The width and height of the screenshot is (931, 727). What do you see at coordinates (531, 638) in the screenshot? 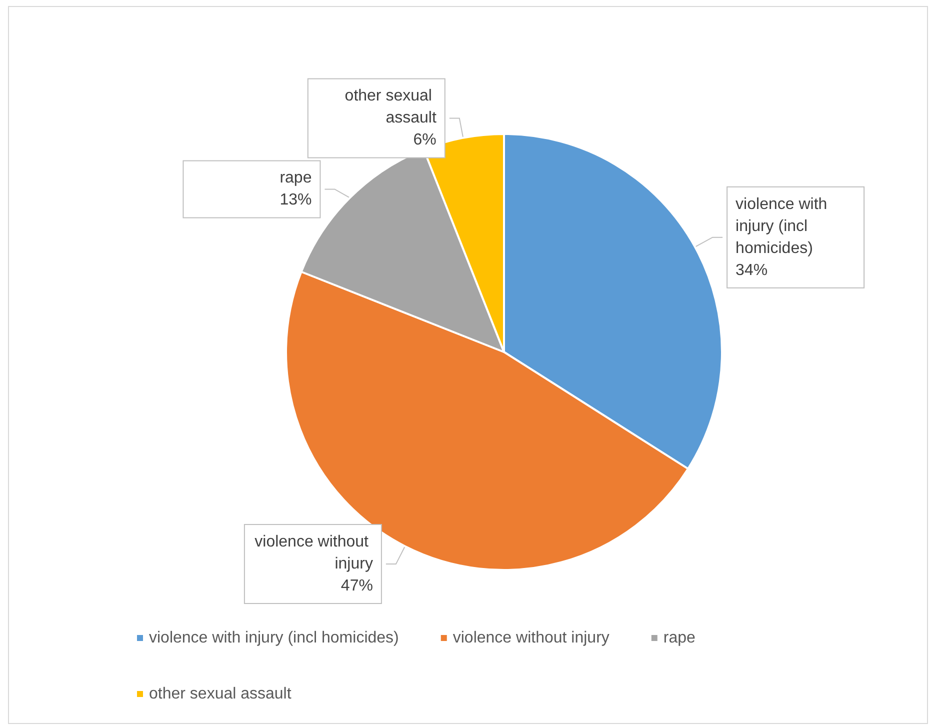
I see `legend-label: violence without injury` at bounding box center [531, 638].